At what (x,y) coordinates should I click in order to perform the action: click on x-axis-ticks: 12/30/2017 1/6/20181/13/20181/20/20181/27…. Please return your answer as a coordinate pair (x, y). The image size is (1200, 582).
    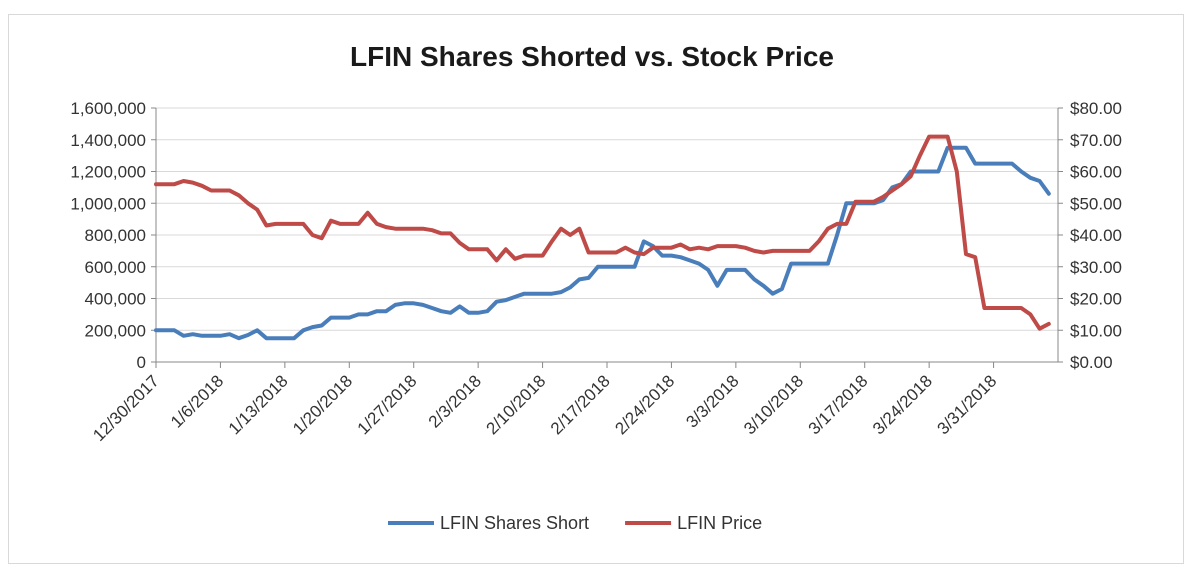
    Looking at the image, I should click on (544, 403).